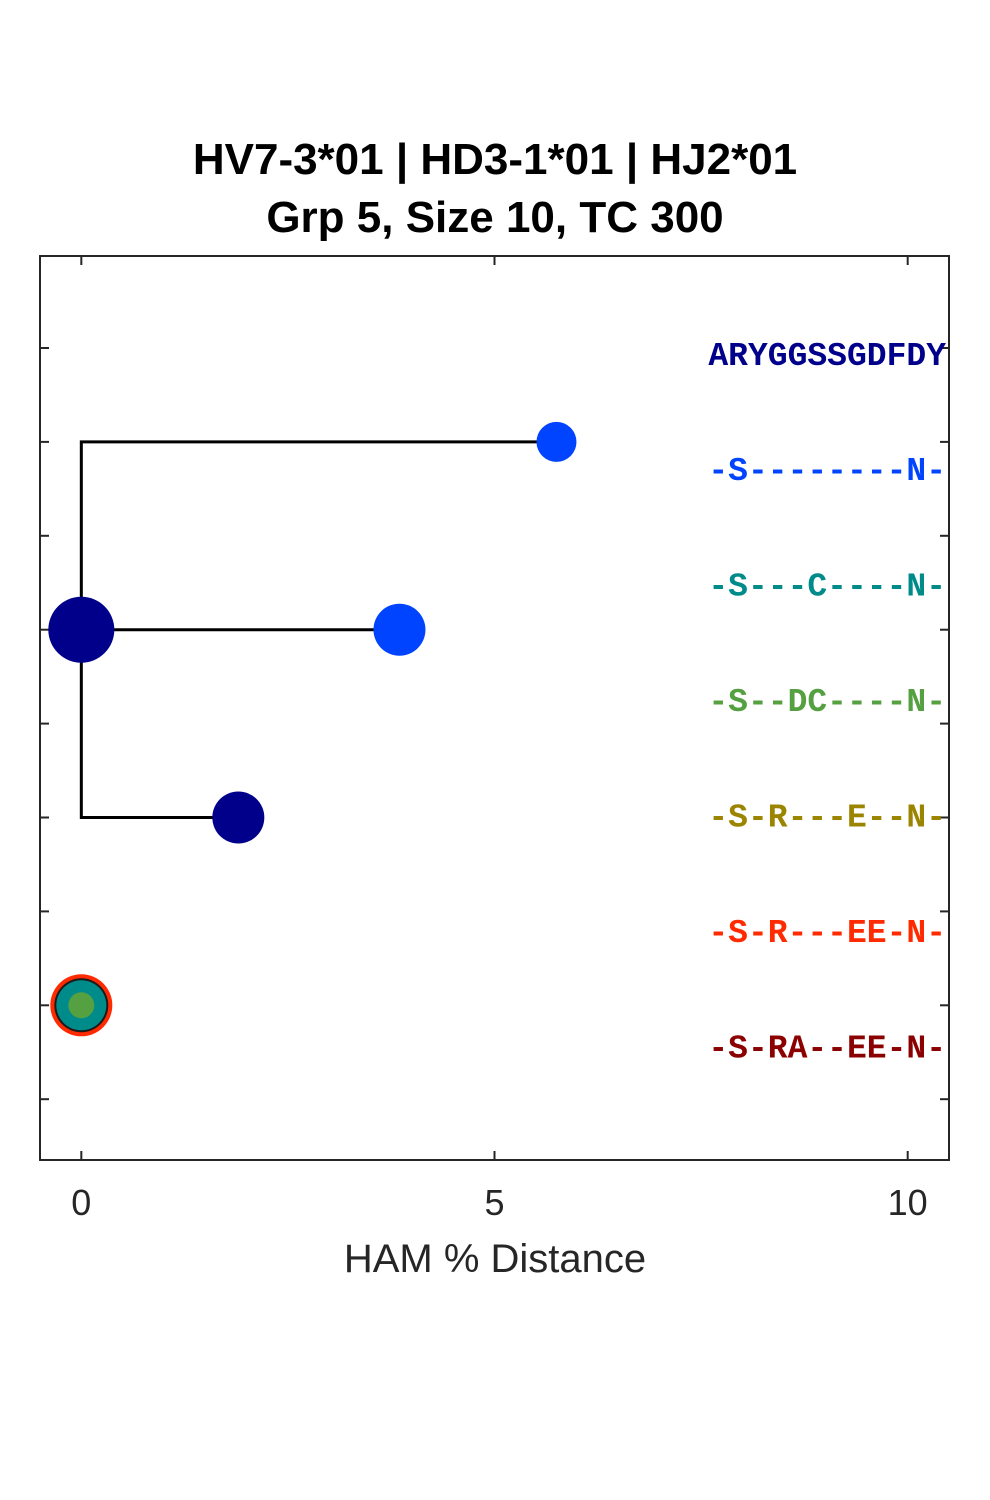  Describe the element at coordinates (495, 217) in the screenshot. I see `chart-title-line-2: Grp 5, Size 10, TC 300` at that location.